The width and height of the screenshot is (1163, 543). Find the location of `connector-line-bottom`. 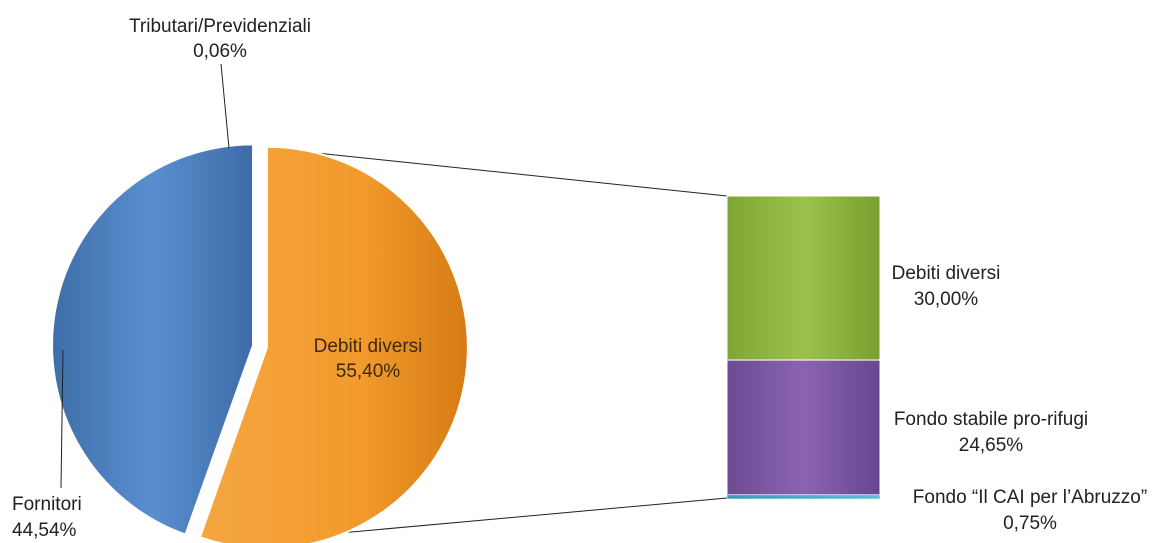

connector-line-bottom is located at coordinates (506, 518).